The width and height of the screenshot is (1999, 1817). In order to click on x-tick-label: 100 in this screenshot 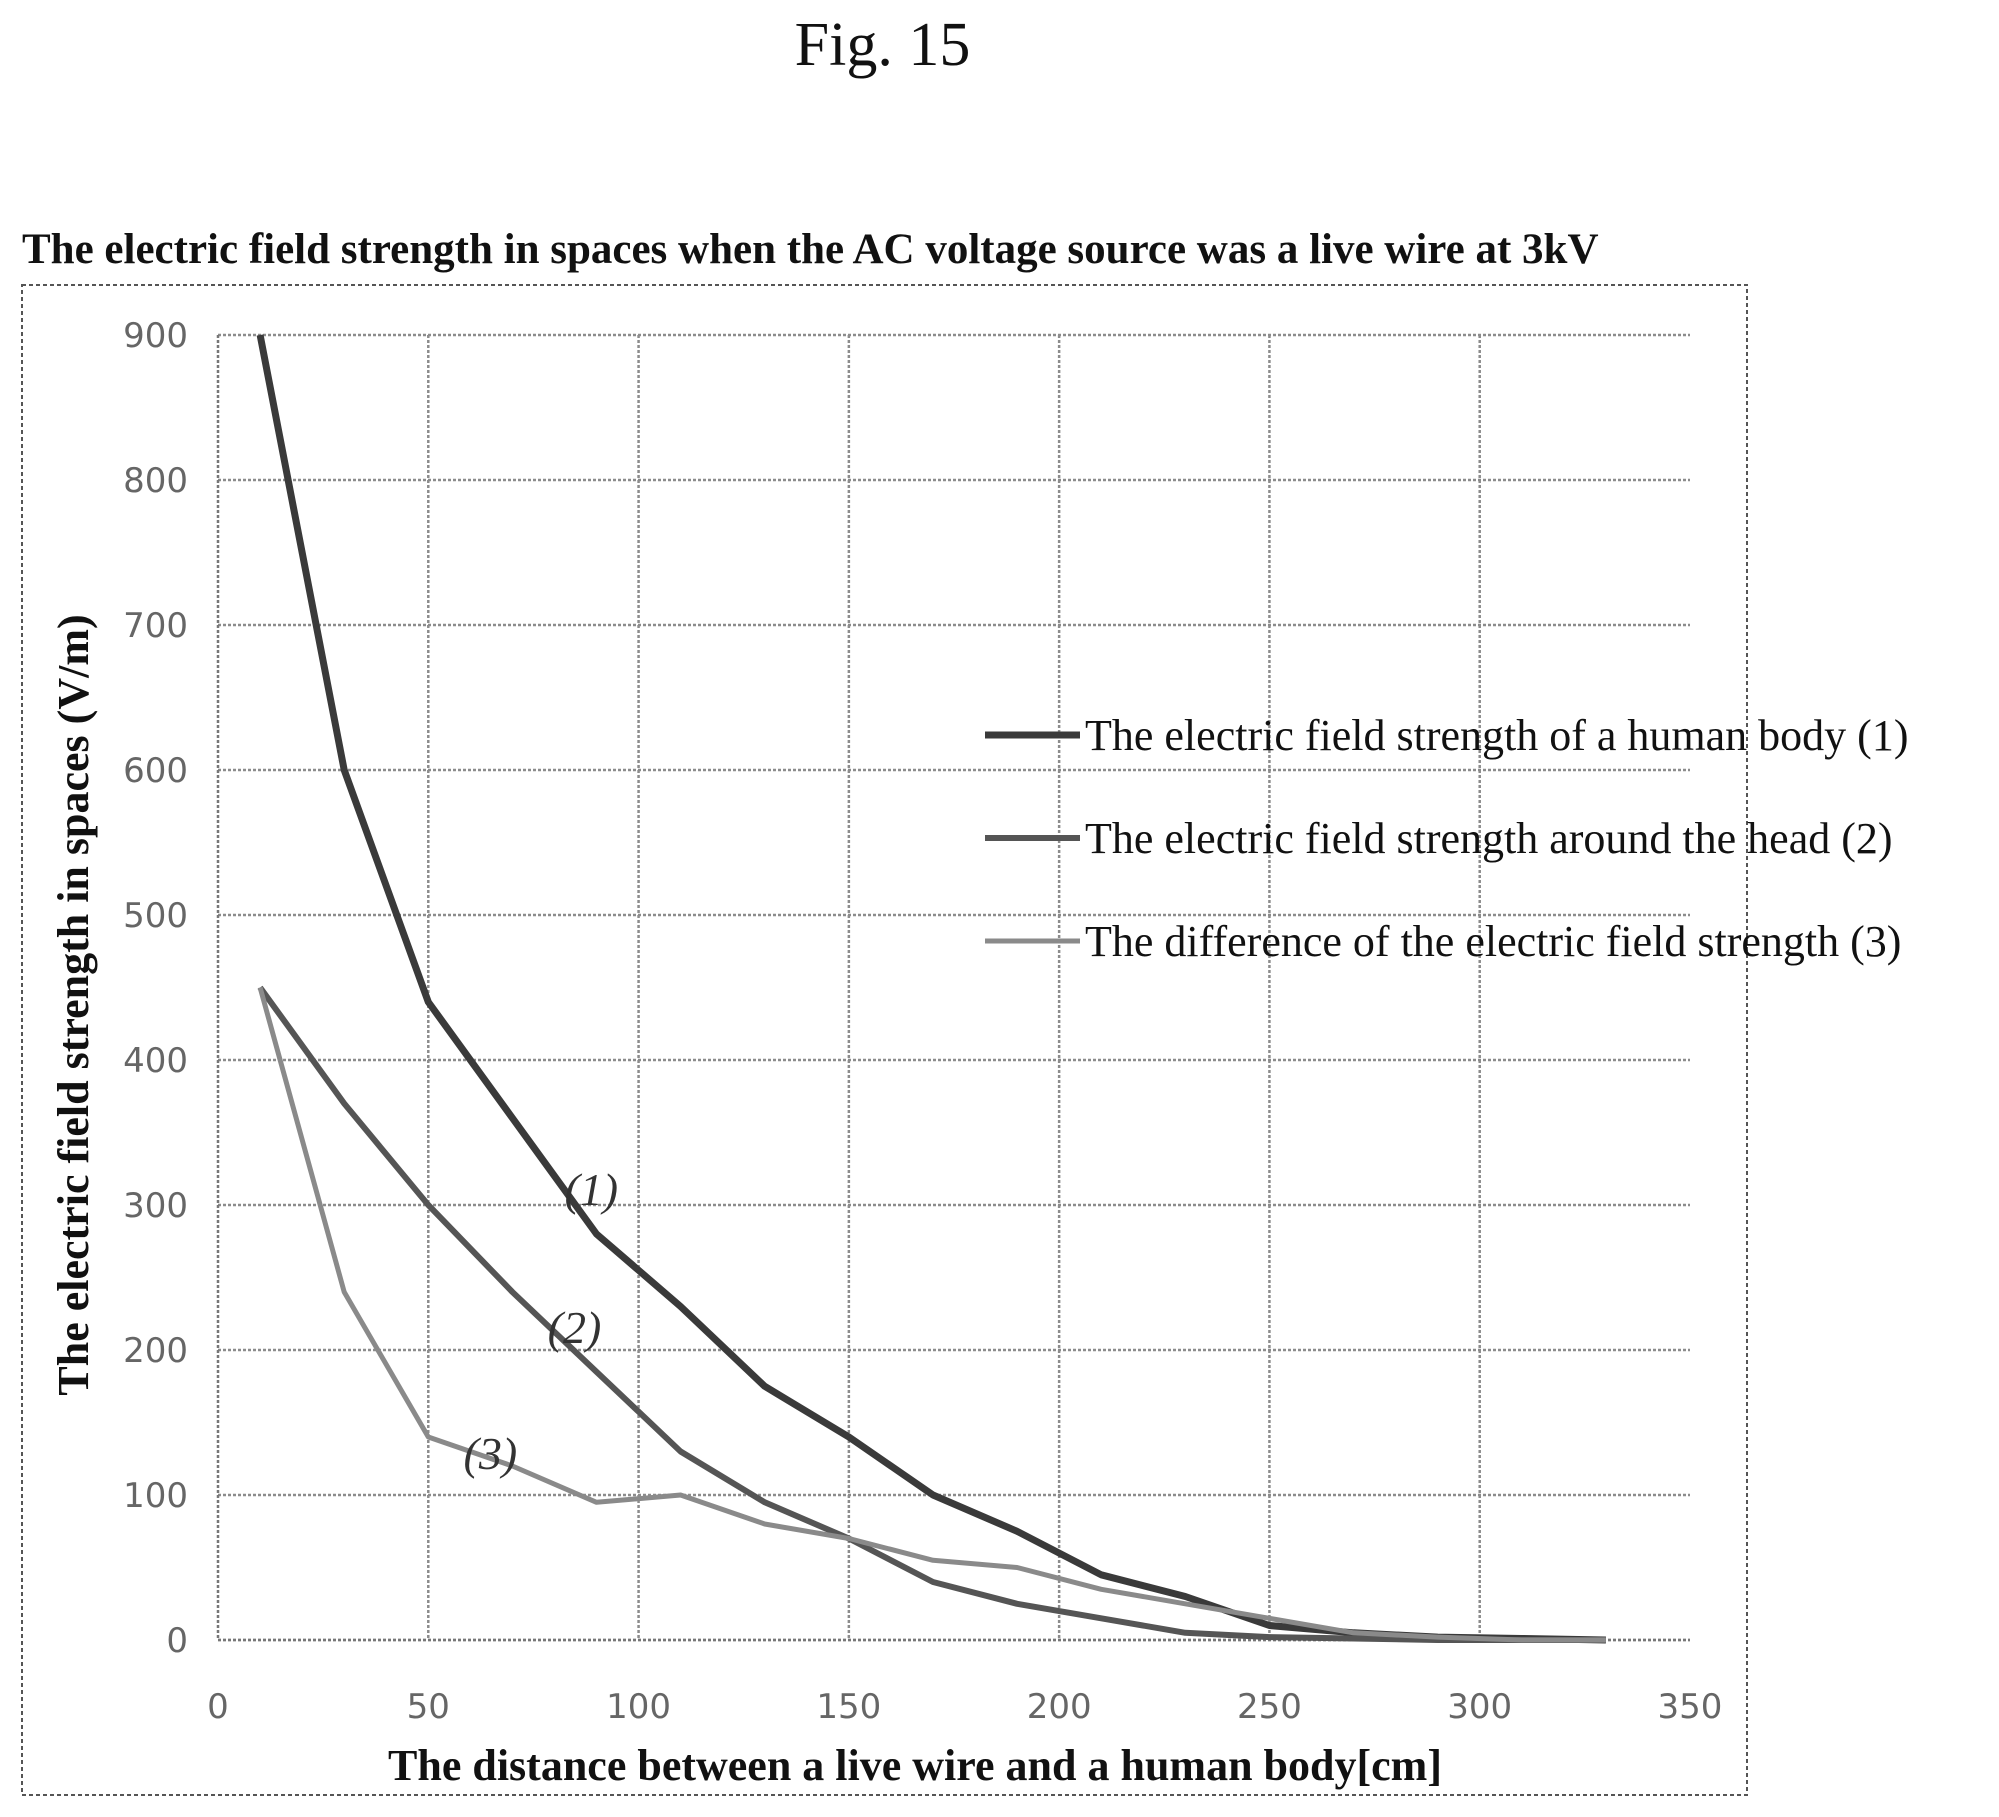, I will do `click(638, 1707)`.